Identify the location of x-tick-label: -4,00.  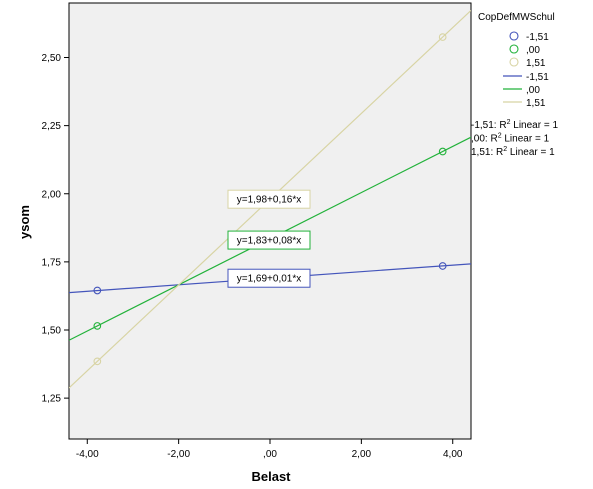
(87, 454).